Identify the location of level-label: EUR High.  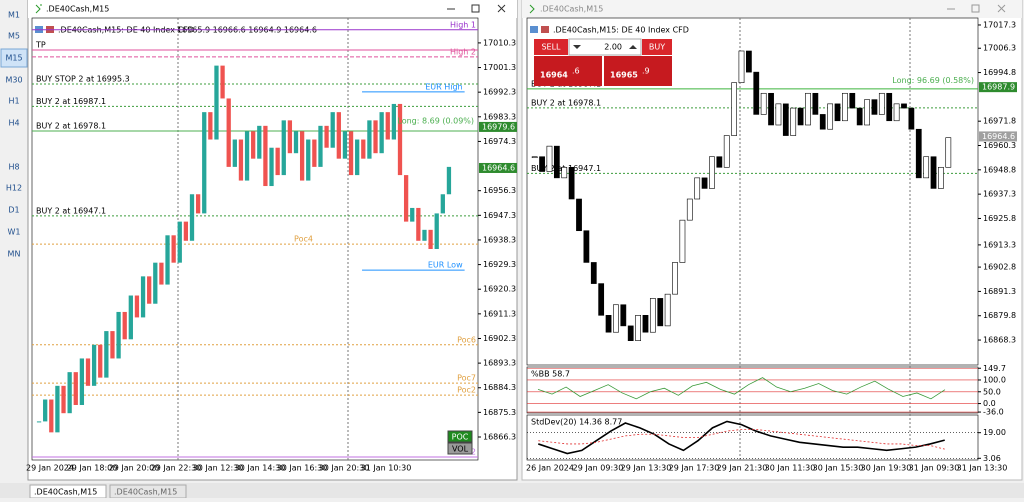
(443, 86).